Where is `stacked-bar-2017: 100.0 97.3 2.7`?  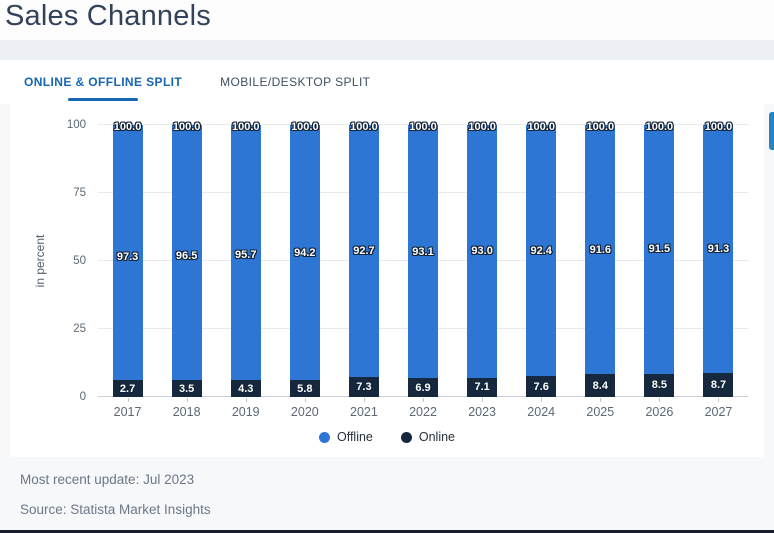 stacked-bar-2017: 100.0 97.3 2.7 is located at coordinates (127, 259).